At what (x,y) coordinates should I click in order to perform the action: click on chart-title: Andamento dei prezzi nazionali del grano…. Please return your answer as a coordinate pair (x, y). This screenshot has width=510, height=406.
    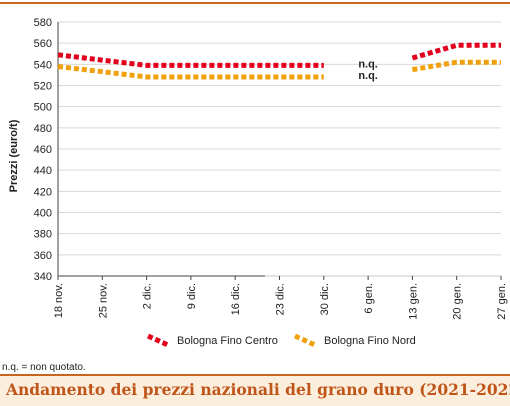
    Looking at the image, I should click on (258, 389).